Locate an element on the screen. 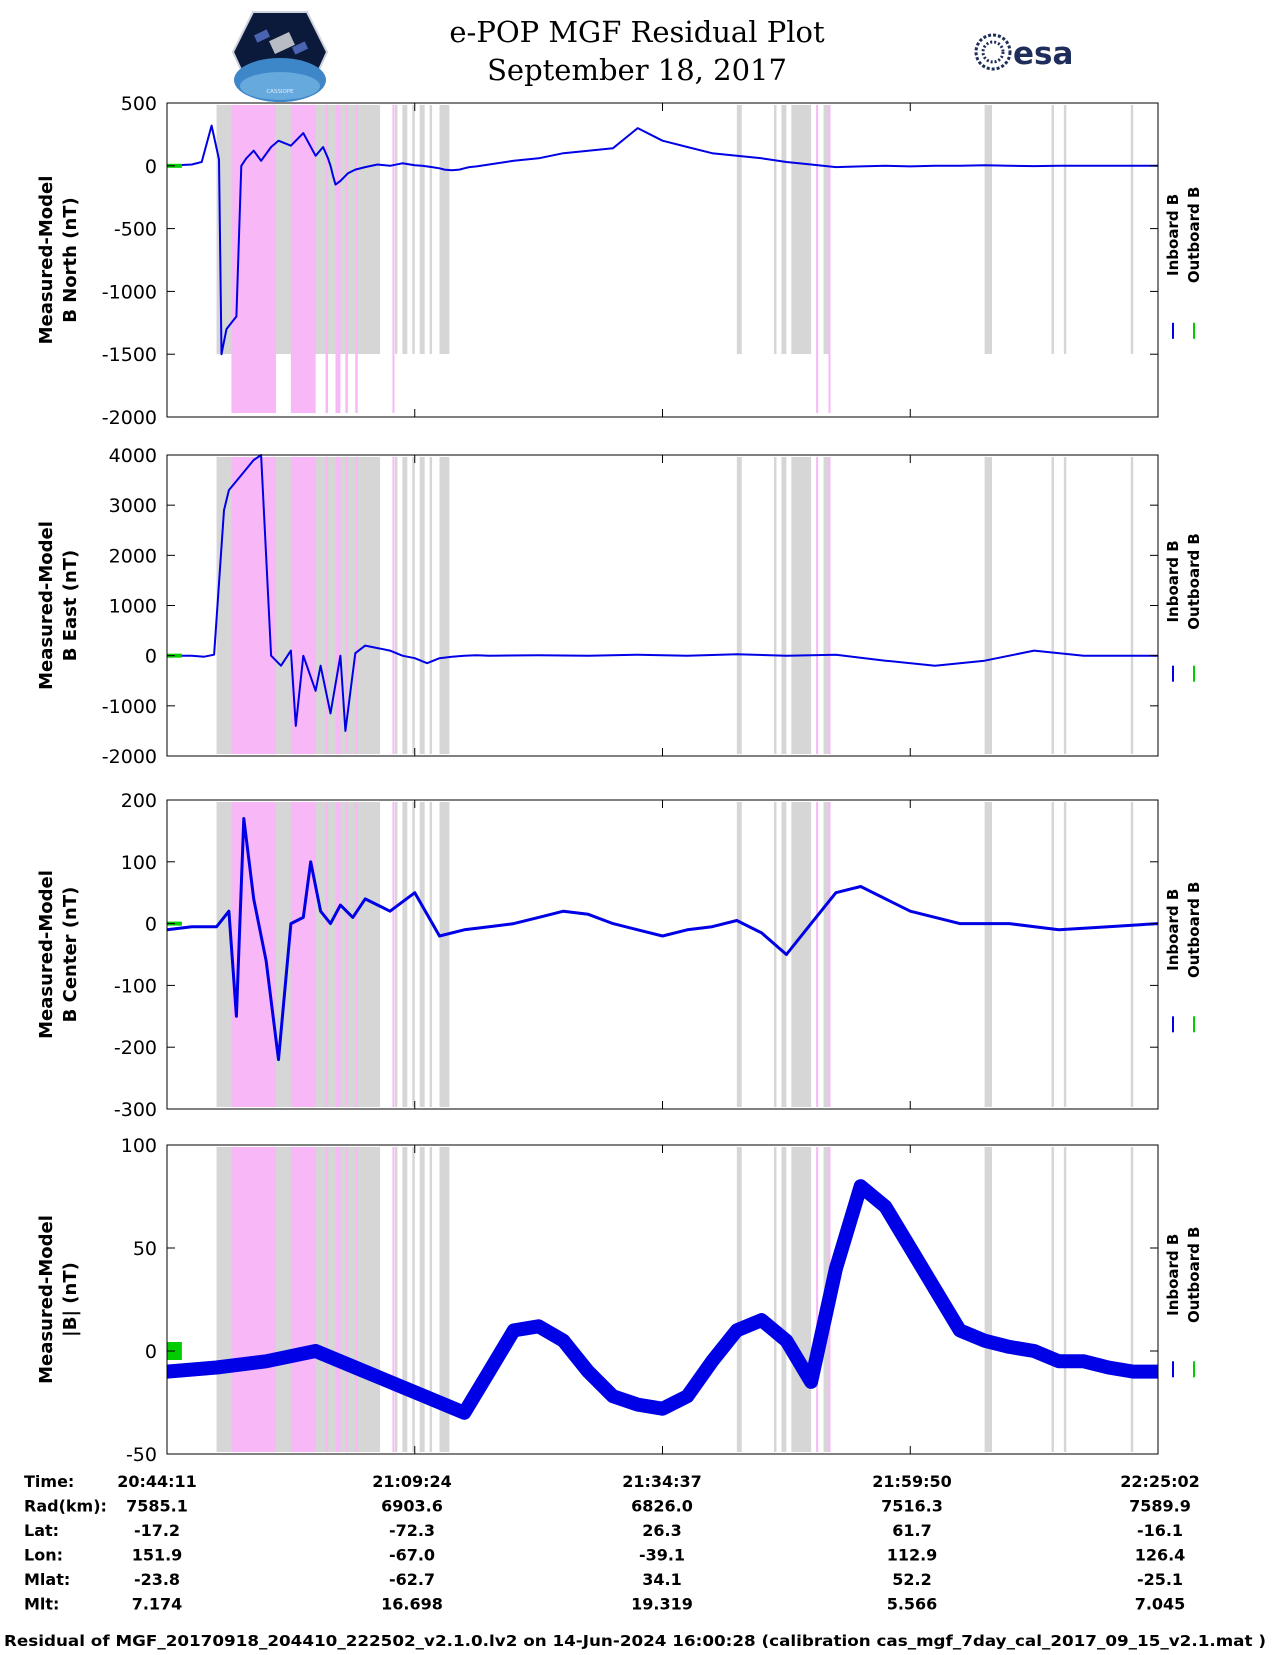 This screenshot has height=1655, width=1275. logo-left-text: CASSIOPE is located at coordinates (280, 92).